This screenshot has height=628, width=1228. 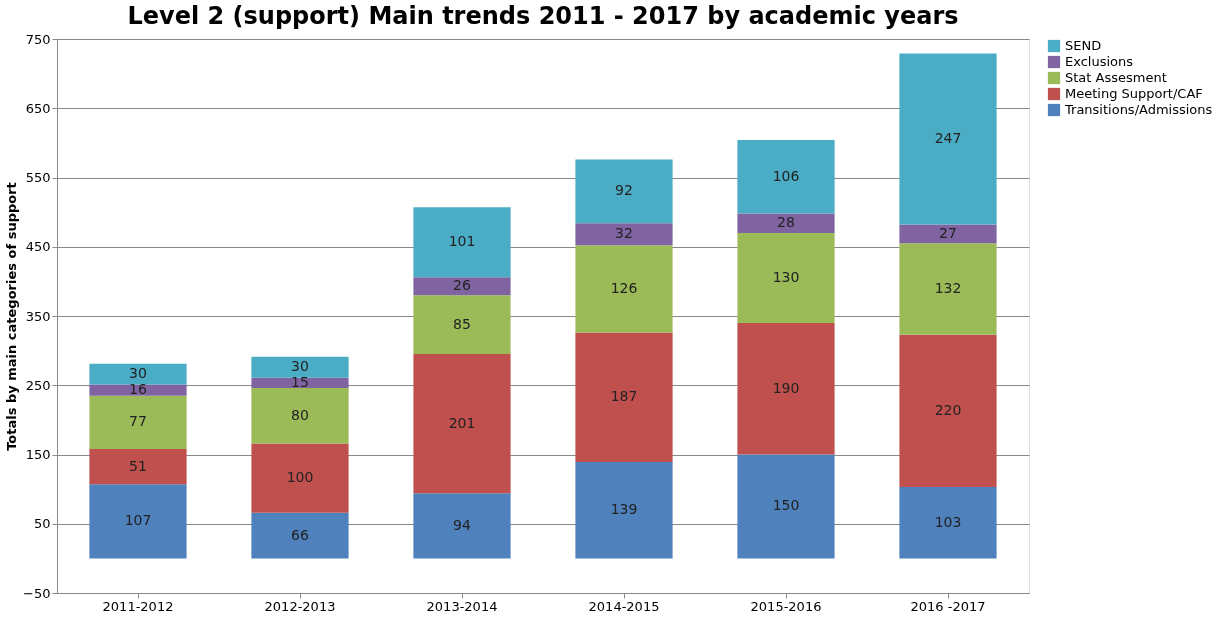 I want to click on data-label: 92, so click(x=624, y=190).